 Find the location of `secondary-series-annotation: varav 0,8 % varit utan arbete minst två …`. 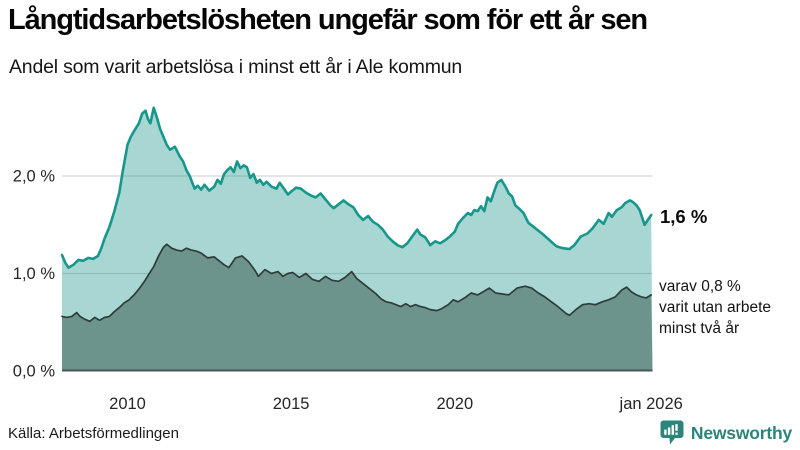

secondary-series-annotation: varav 0,8 % varit utan arbete minst två … is located at coordinates (715, 307).